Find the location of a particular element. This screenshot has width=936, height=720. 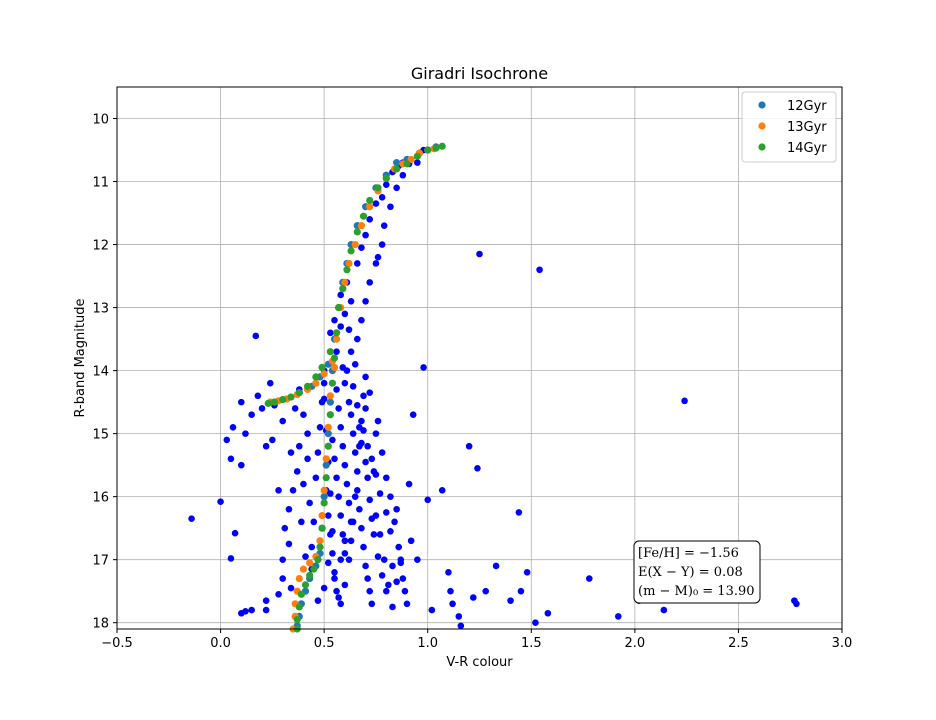

annotation-line: [Fe/H] = −1.56 is located at coordinates (688, 553).